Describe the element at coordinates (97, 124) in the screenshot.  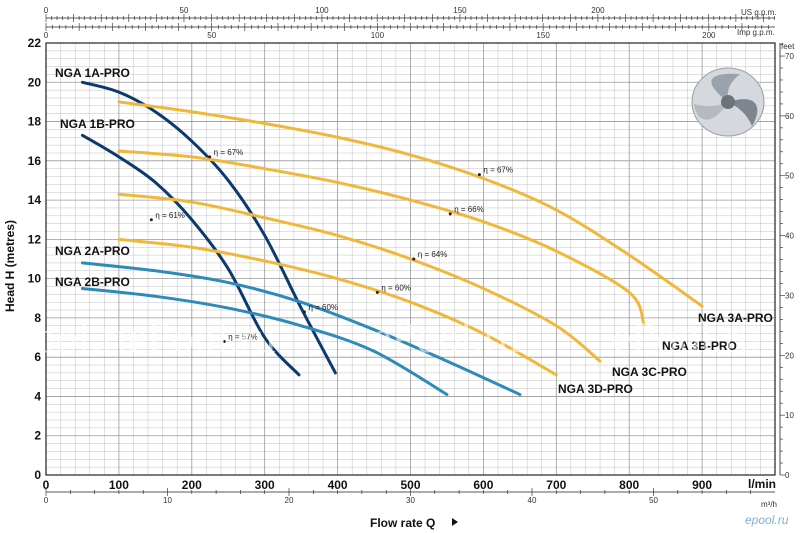
I see `series-label: NGA 1B-PRO` at that location.